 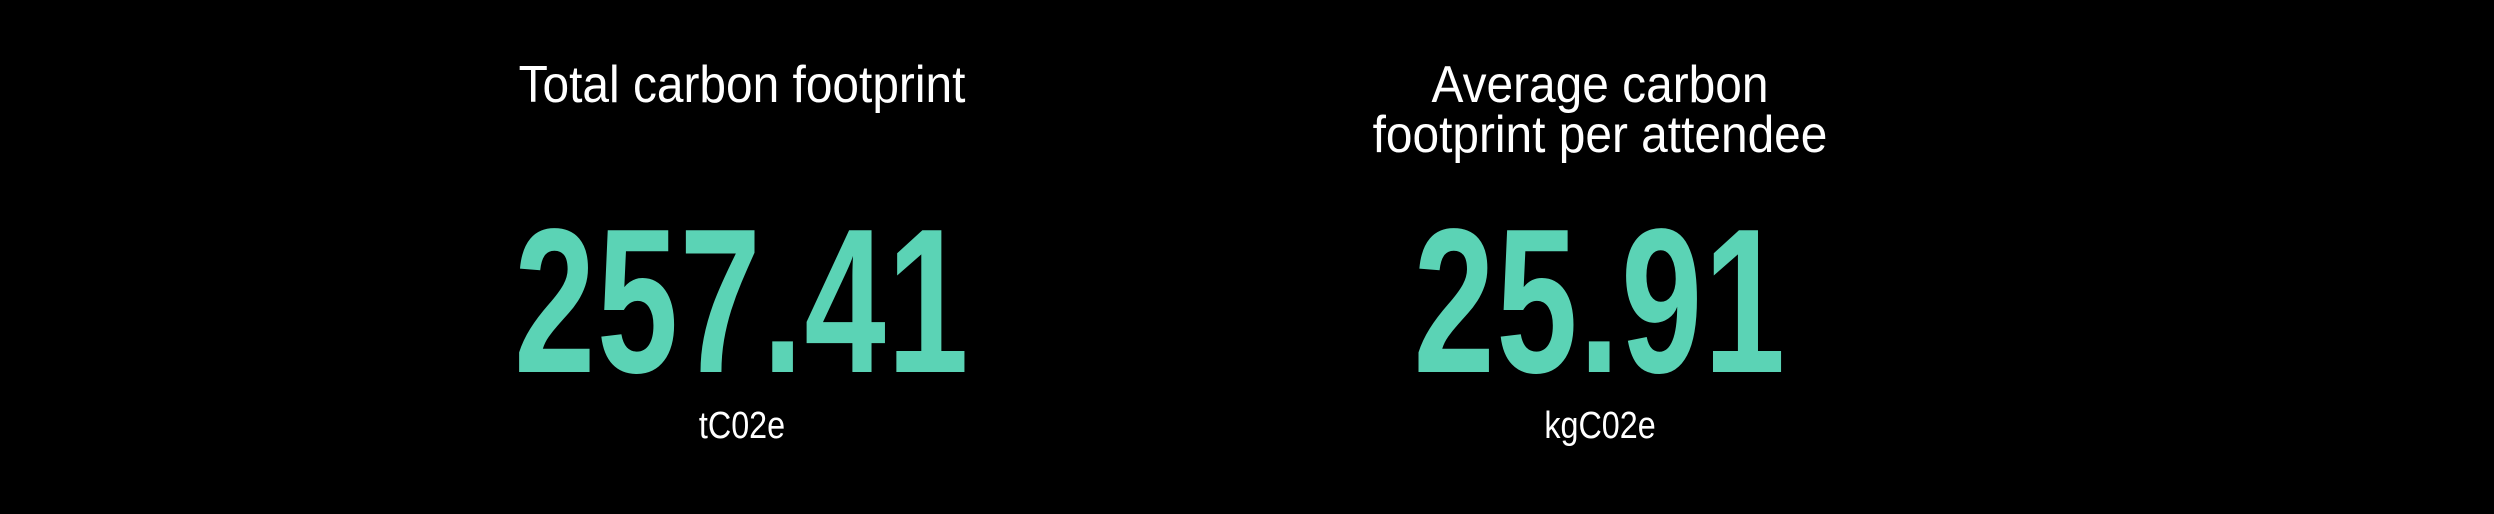 I want to click on stat-unit: kgC02e, so click(x=1600, y=426).